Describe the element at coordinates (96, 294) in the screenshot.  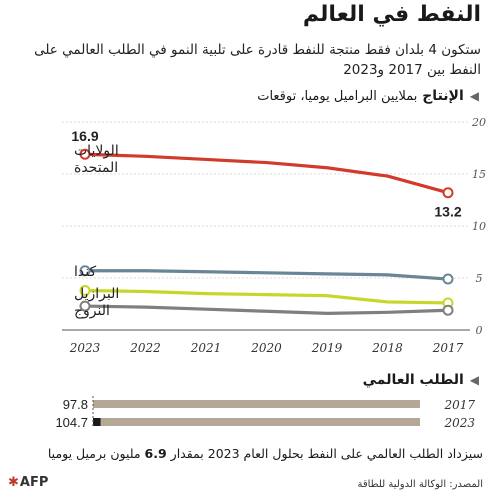
I see `series-name: البرازيل` at that location.